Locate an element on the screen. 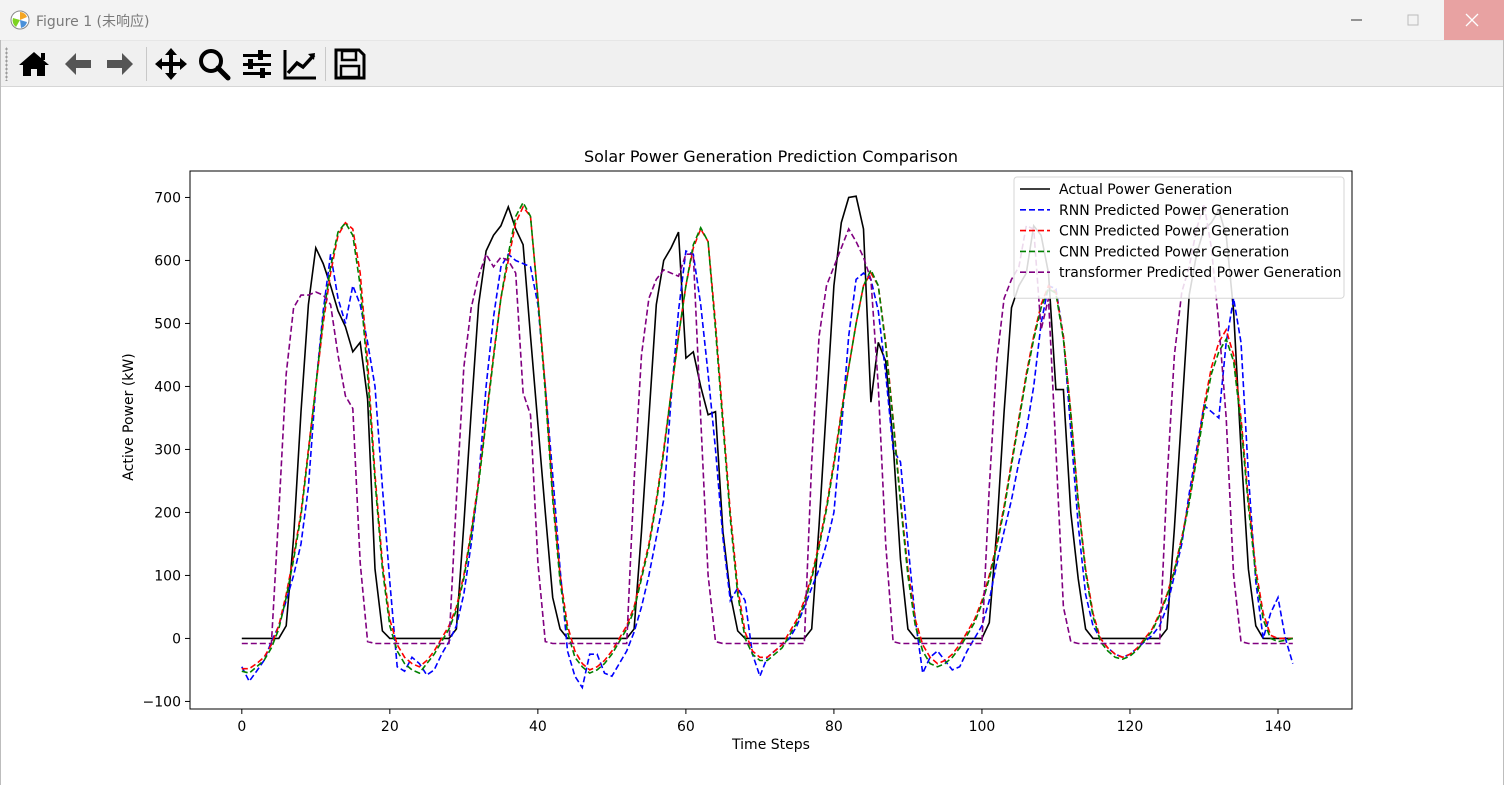 The height and width of the screenshot is (785, 1504). y-tick-label: 600 is located at coordinates (167, 261).